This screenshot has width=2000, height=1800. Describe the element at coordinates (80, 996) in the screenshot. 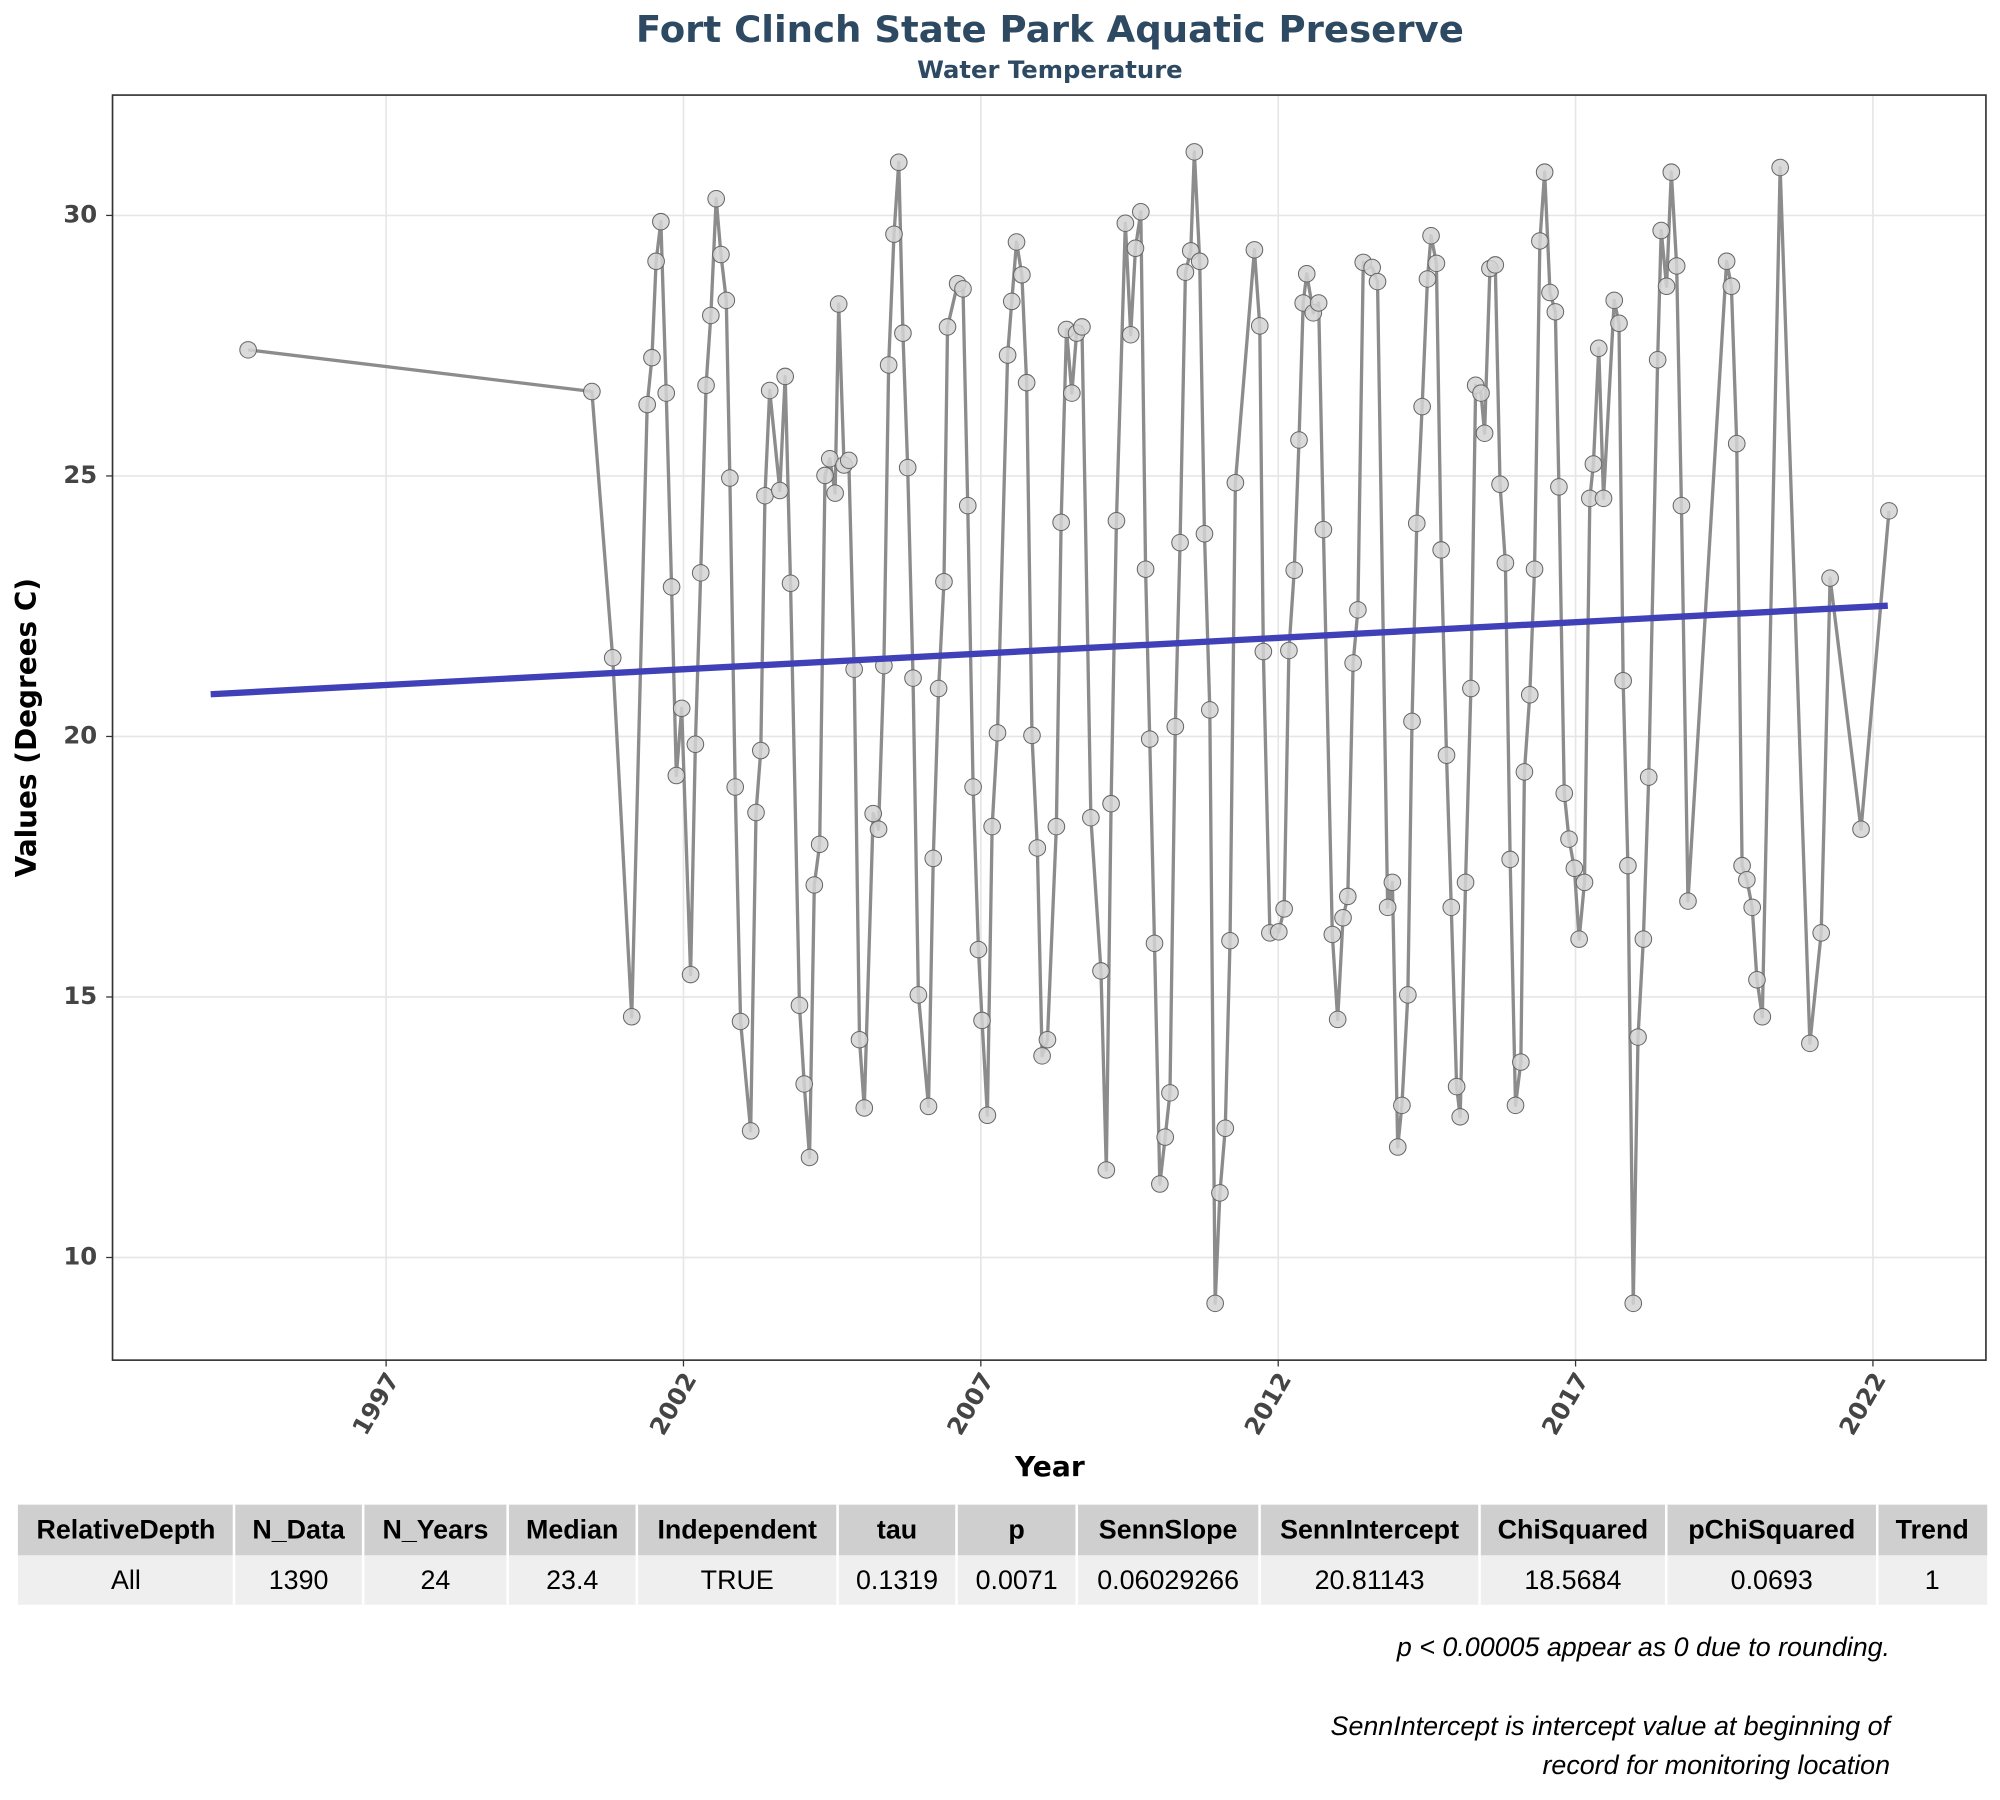

I see `y-tick-label: 15` at that location.